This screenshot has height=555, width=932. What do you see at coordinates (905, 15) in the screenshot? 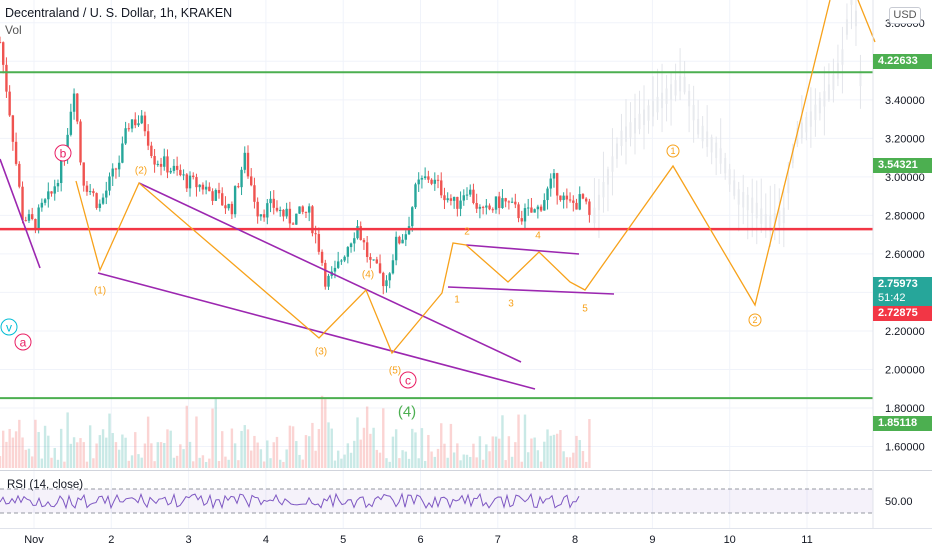
I see `currency-badge: USD` at bounding box center [905, 15].